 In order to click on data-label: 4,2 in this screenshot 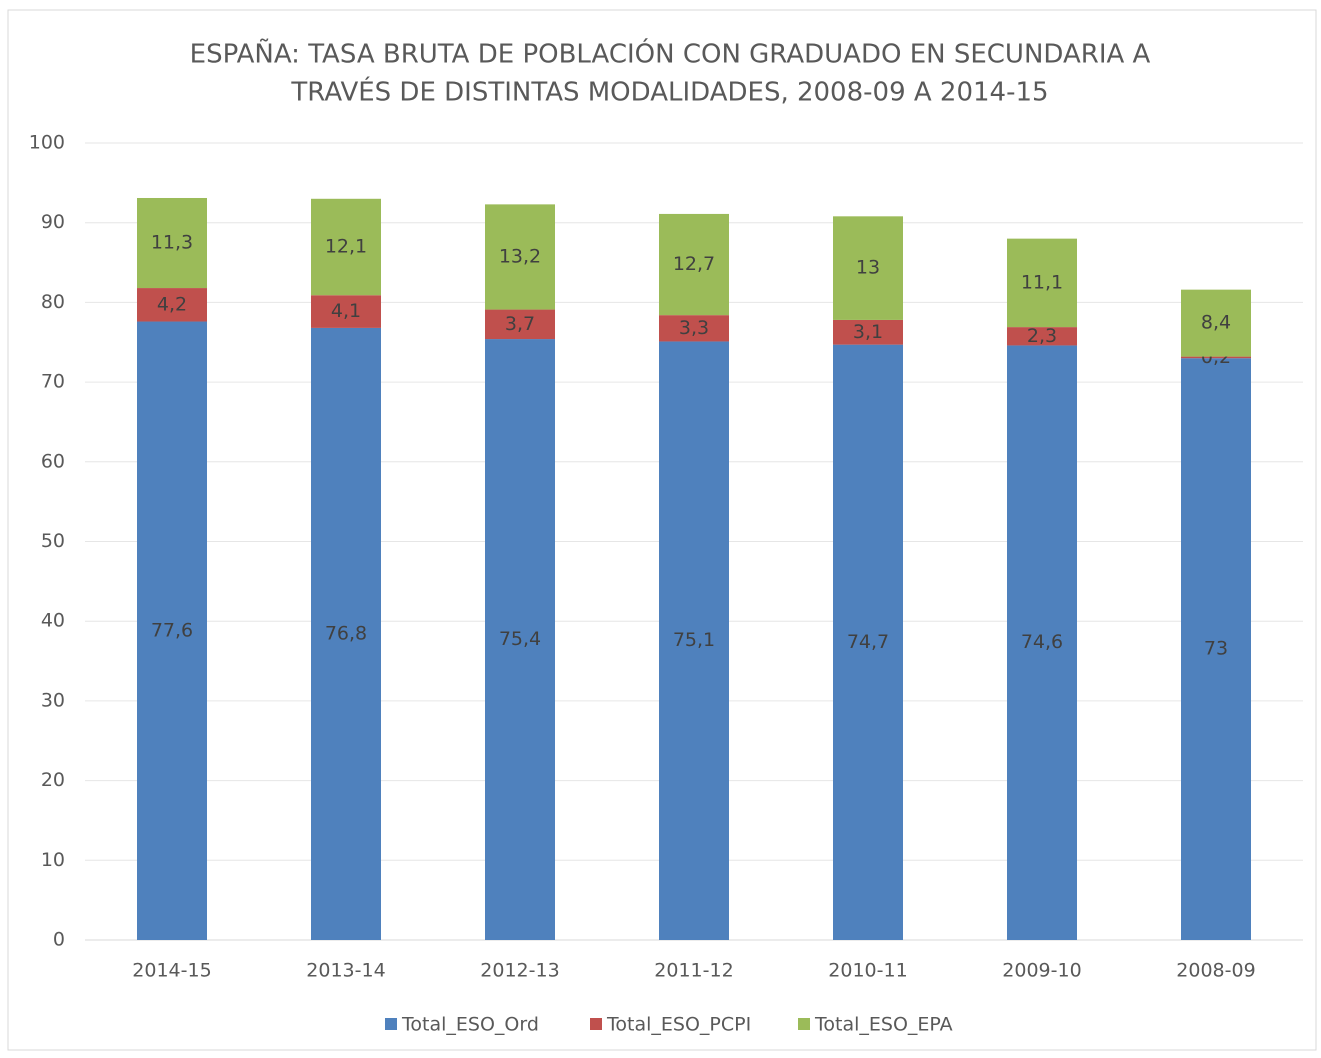, I will do `click(172, 304)`.